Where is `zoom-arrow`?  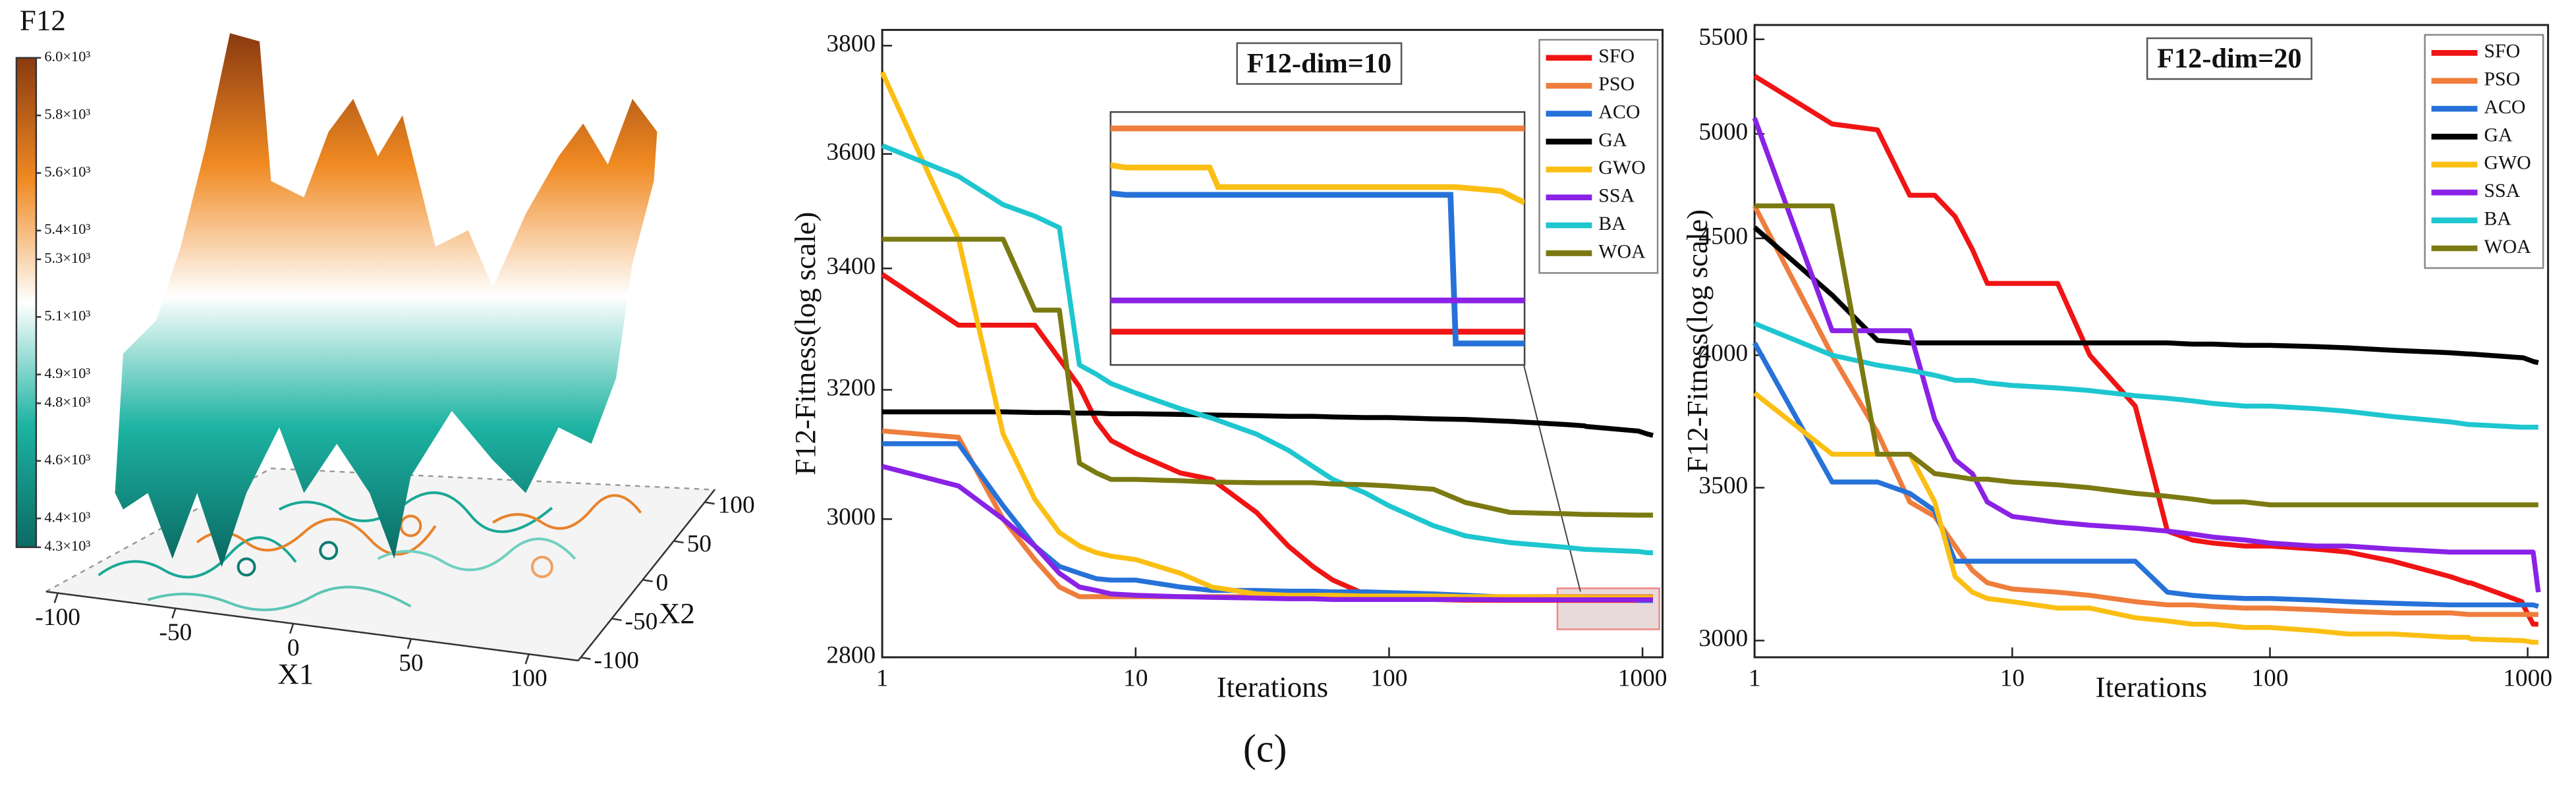
zoom-arrow is located at coordinates (1547, 461).